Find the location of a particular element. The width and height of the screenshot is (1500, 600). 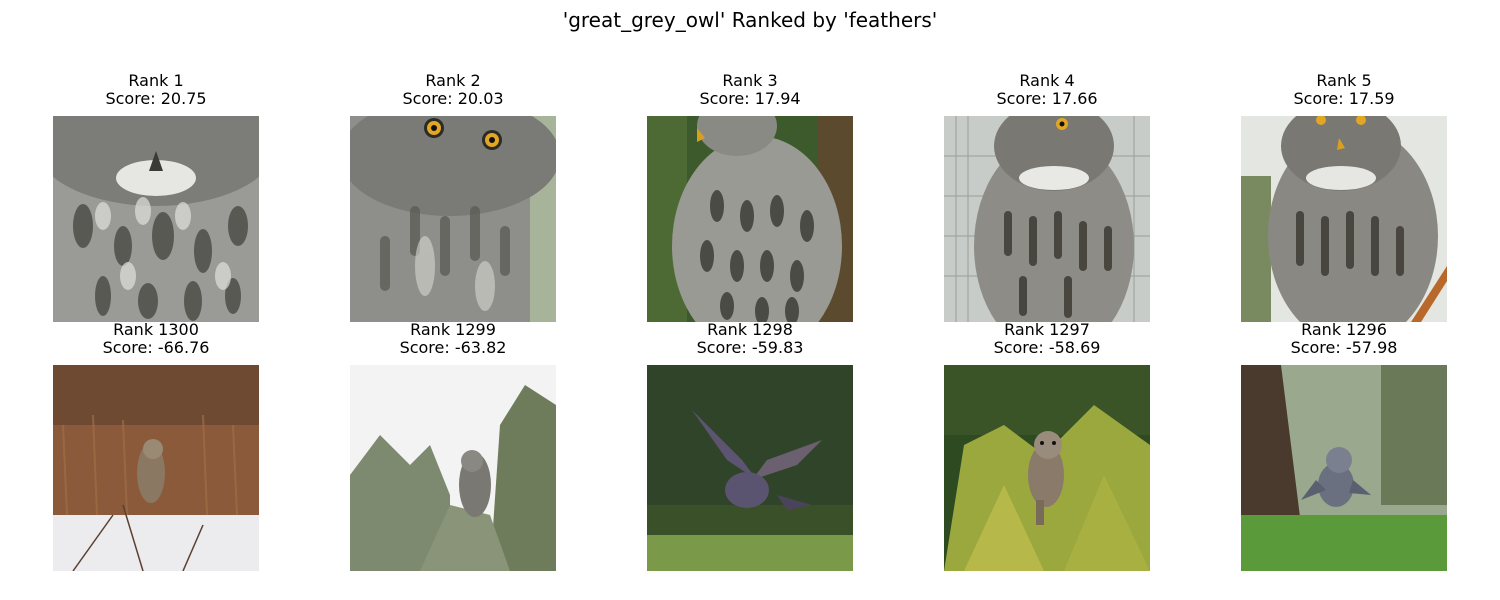

rank-label: Rank 2 is located at coordinates (453, 80).